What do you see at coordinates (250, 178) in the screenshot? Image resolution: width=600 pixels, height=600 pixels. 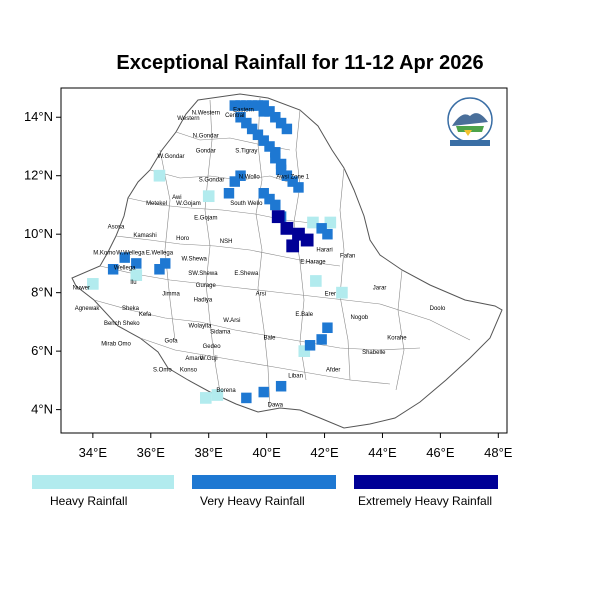 I see `zone-label: N.Wollo` at bounding box center [250, 178].